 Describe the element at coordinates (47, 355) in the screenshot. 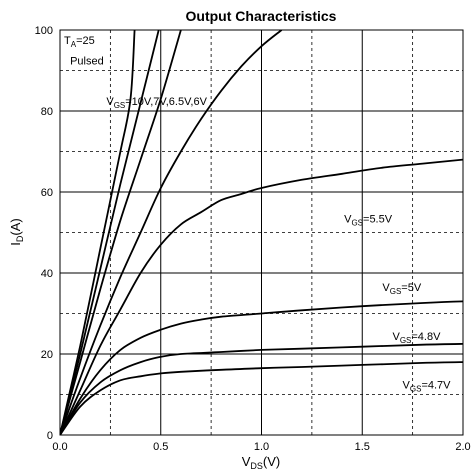

I see `y-tick-label: 20` at that location.